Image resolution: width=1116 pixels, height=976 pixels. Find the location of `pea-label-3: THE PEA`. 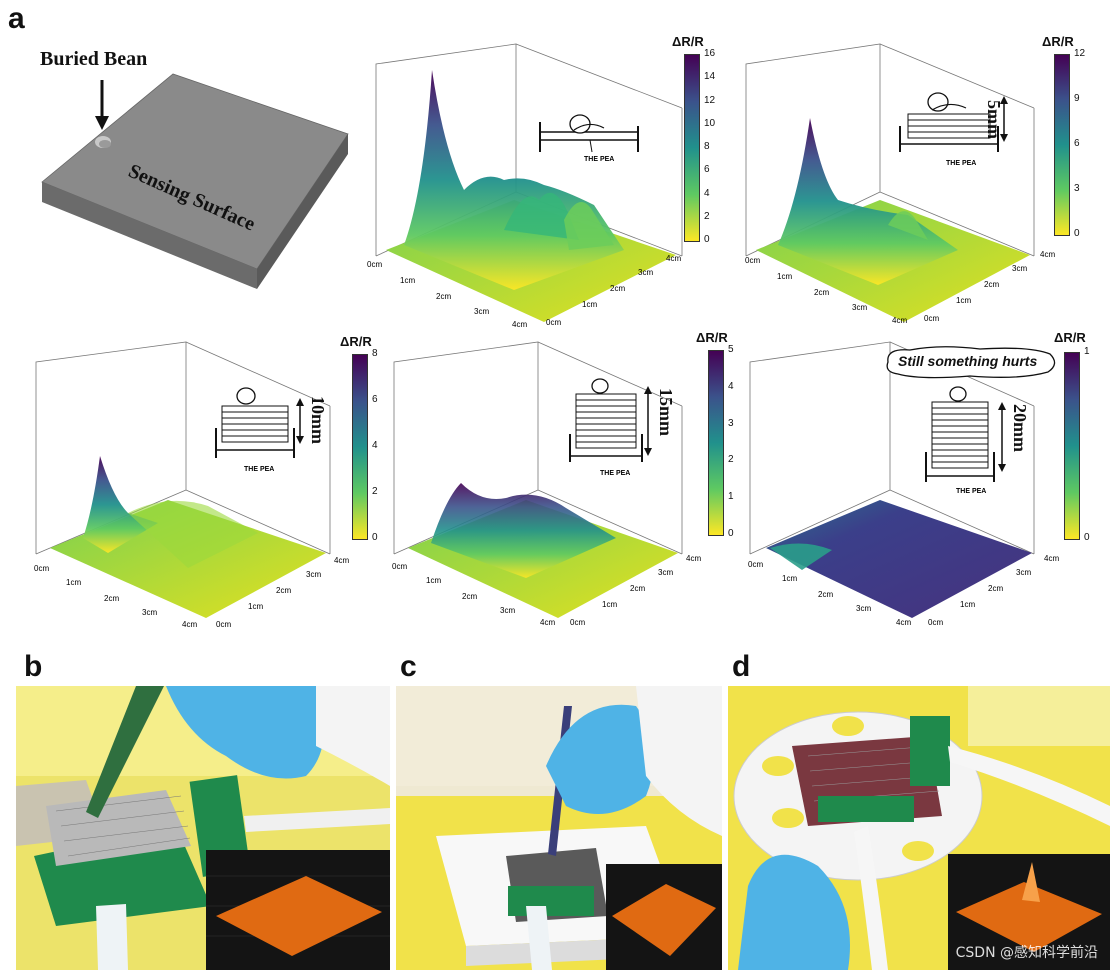

pea-label-3: THE PEA is located at coordinates (615, 473).